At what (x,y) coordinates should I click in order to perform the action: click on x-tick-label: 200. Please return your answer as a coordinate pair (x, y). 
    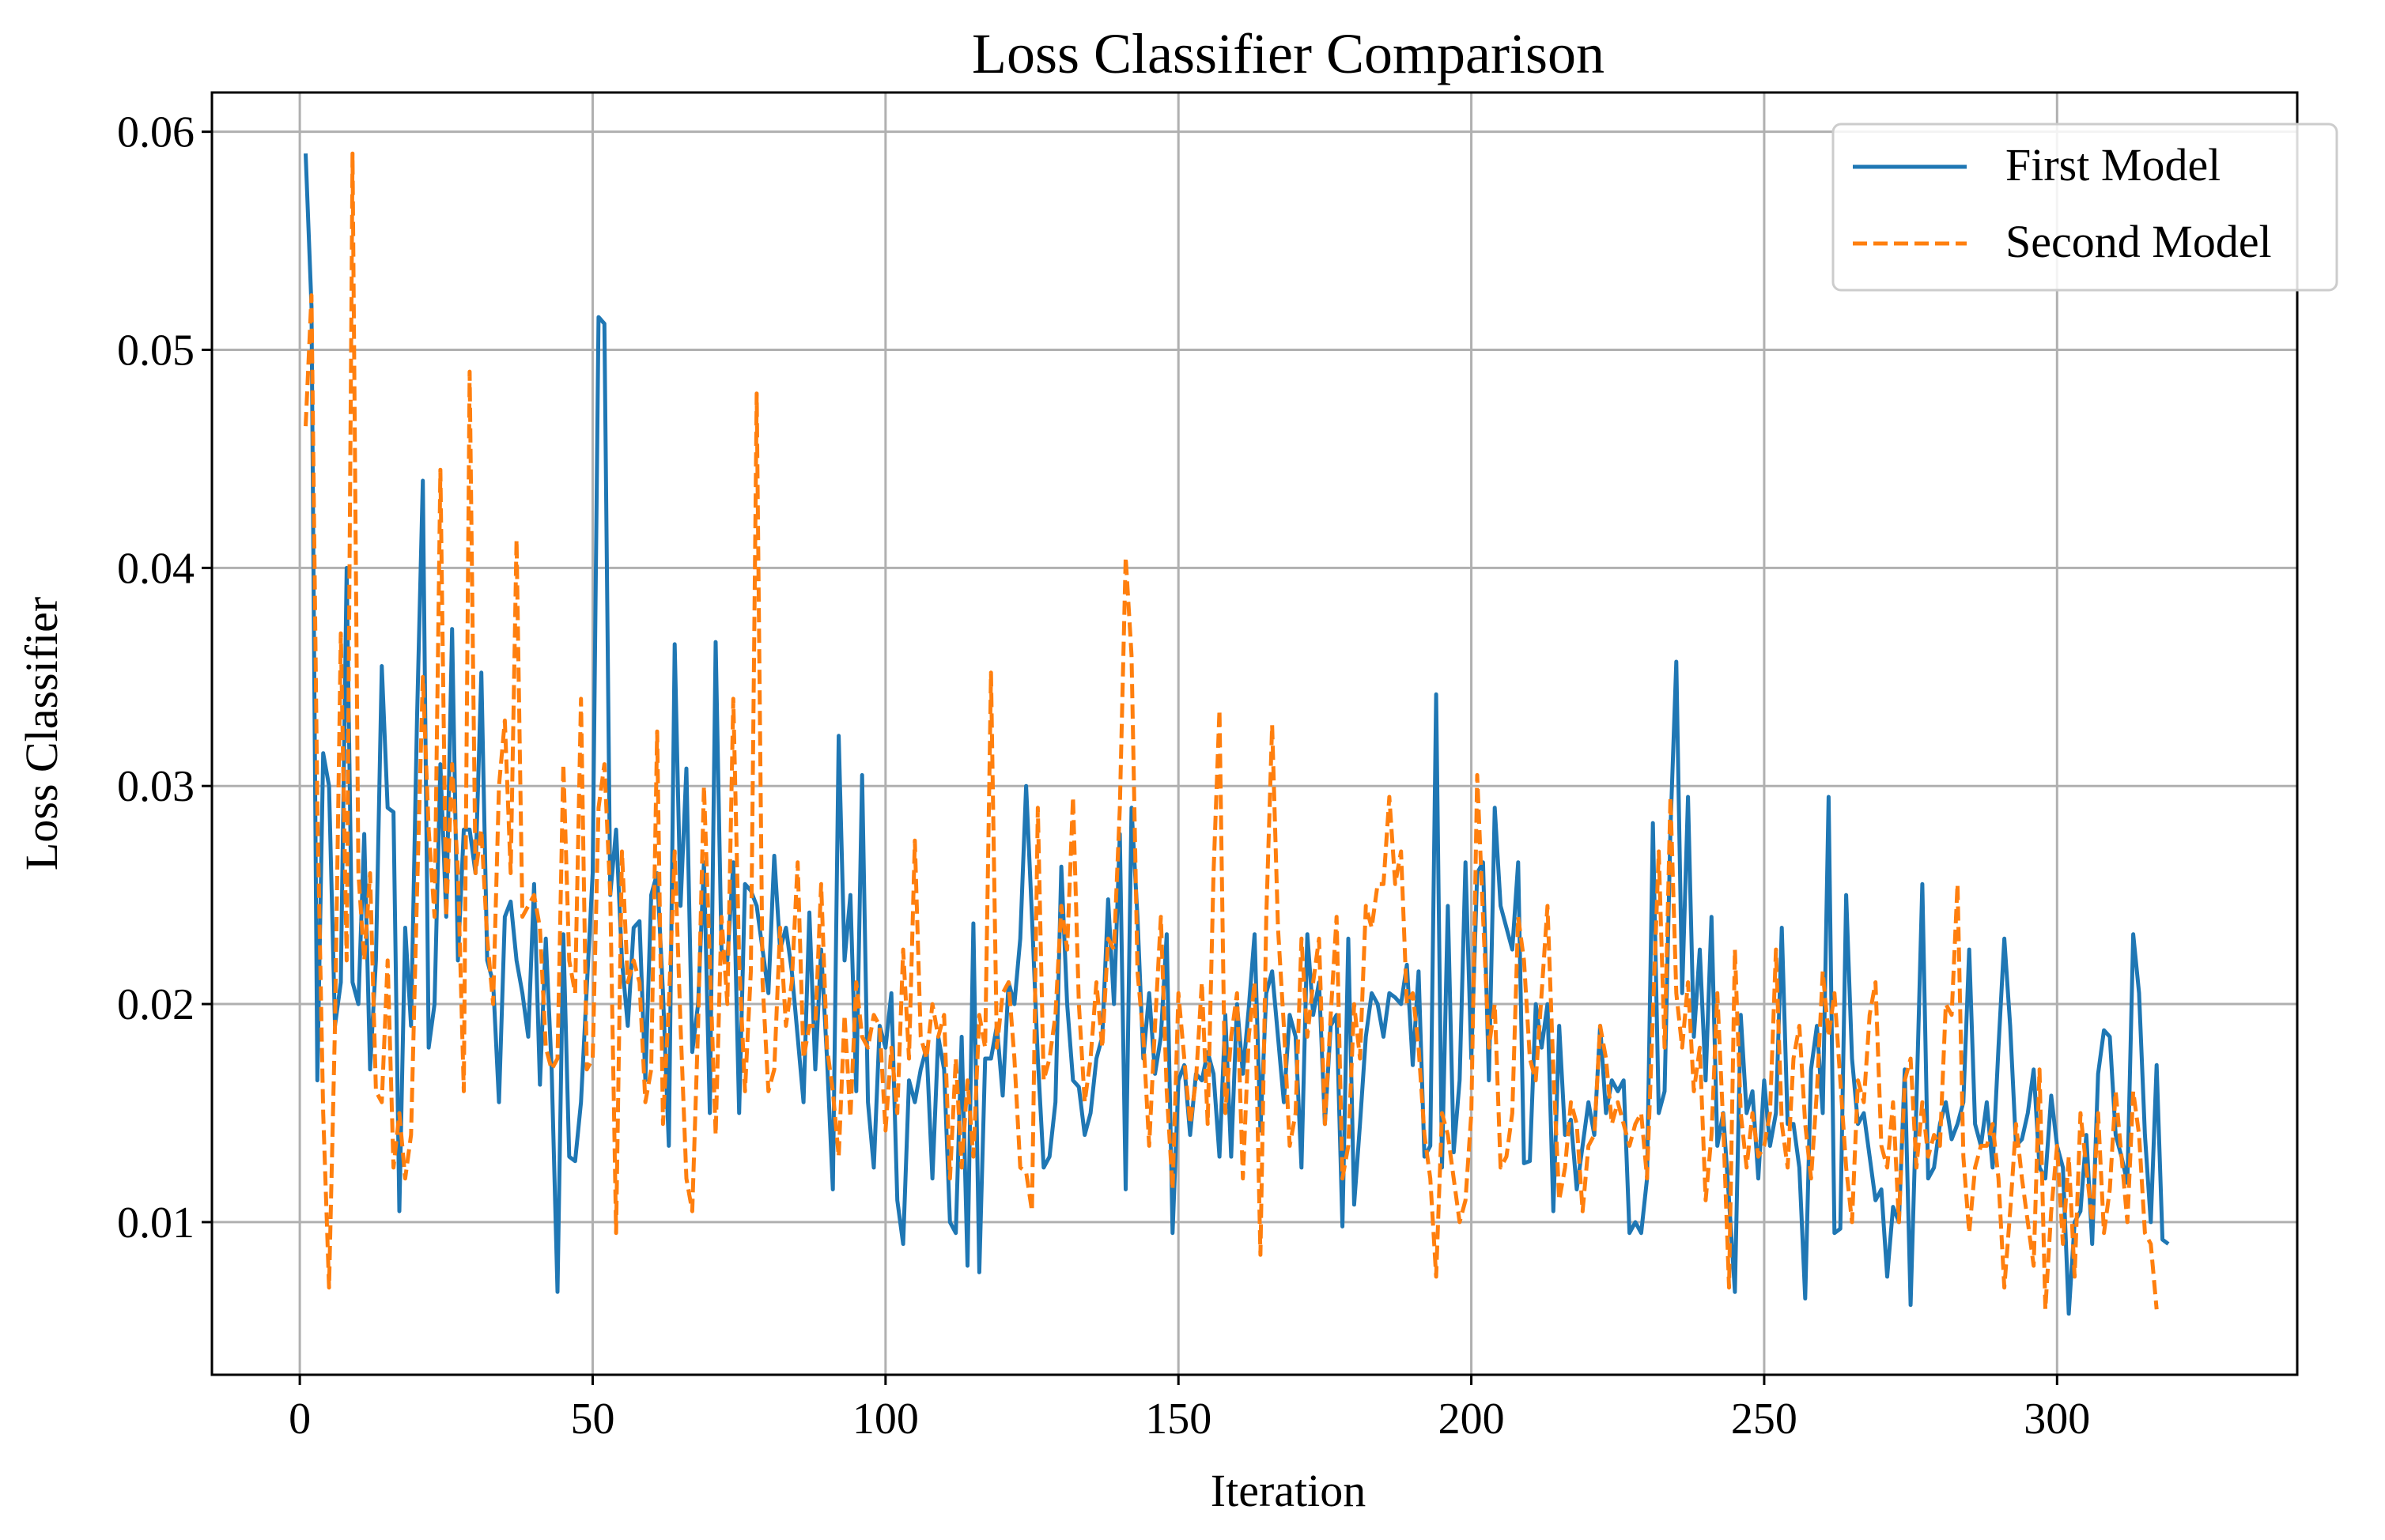
    Looking at the image, I should click on (1471, 1419).